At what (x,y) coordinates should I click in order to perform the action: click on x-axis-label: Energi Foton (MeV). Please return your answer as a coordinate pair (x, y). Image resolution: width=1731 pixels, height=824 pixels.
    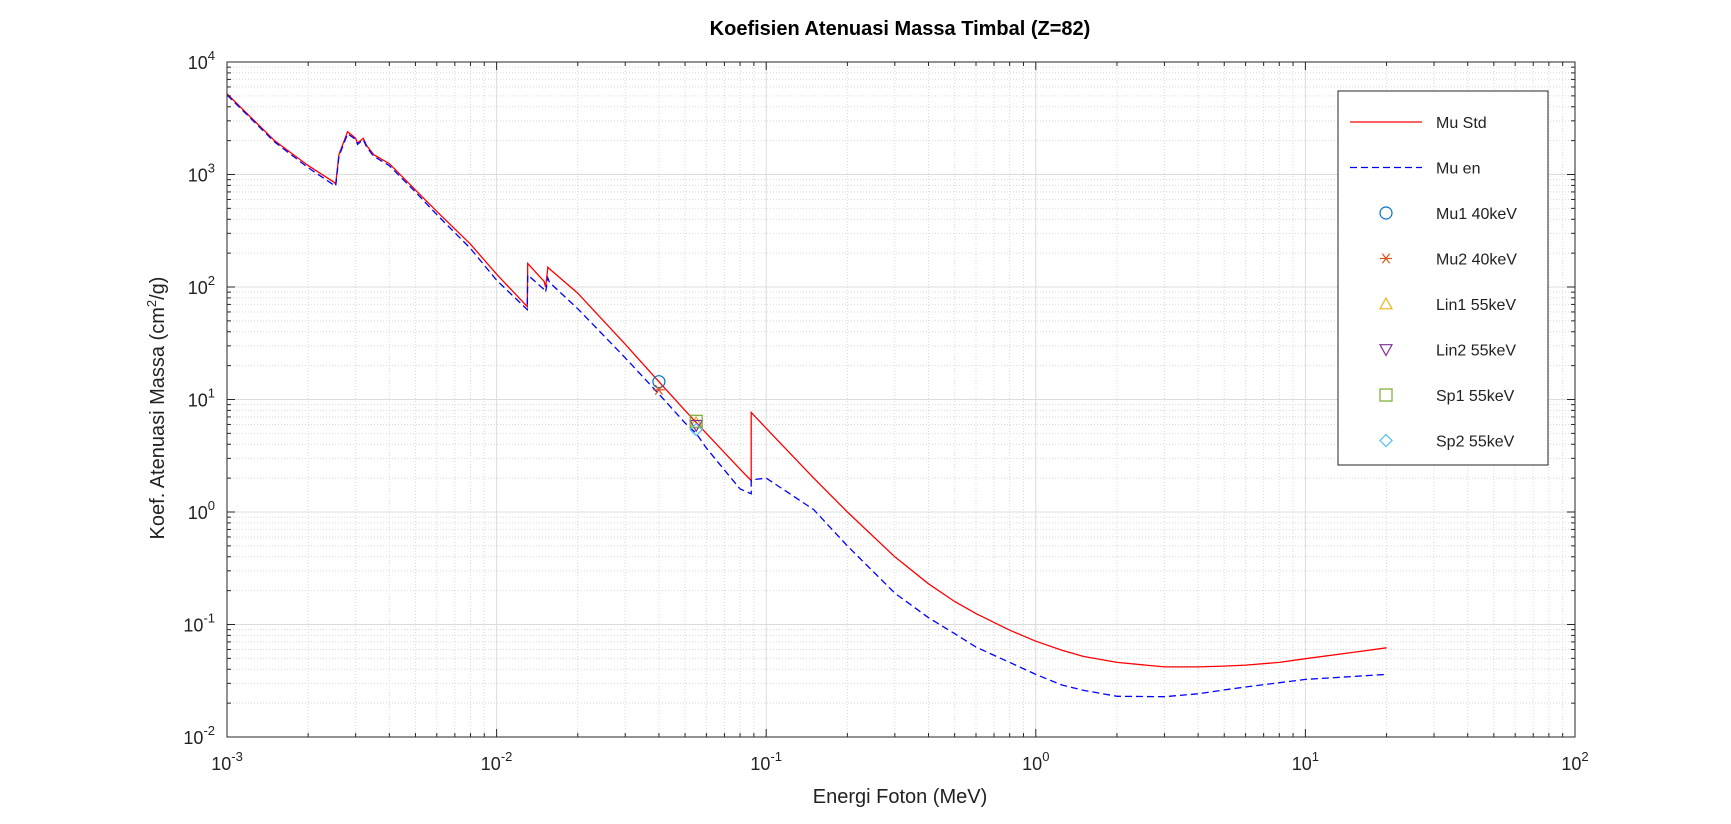
    Looking at the image, I should click on (900, 797).